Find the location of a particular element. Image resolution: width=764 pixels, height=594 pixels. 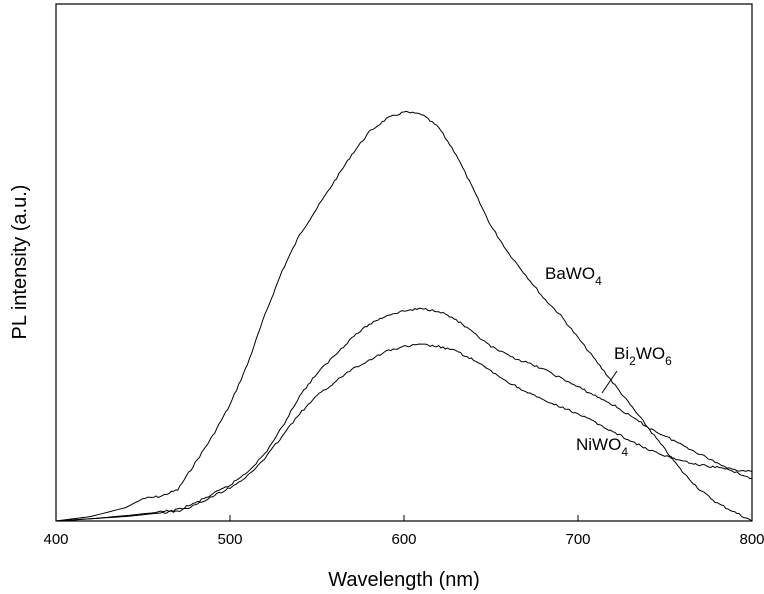

x-axis-tick-labels: 400 500 600 700 800 is located at coordinates (403, 539).